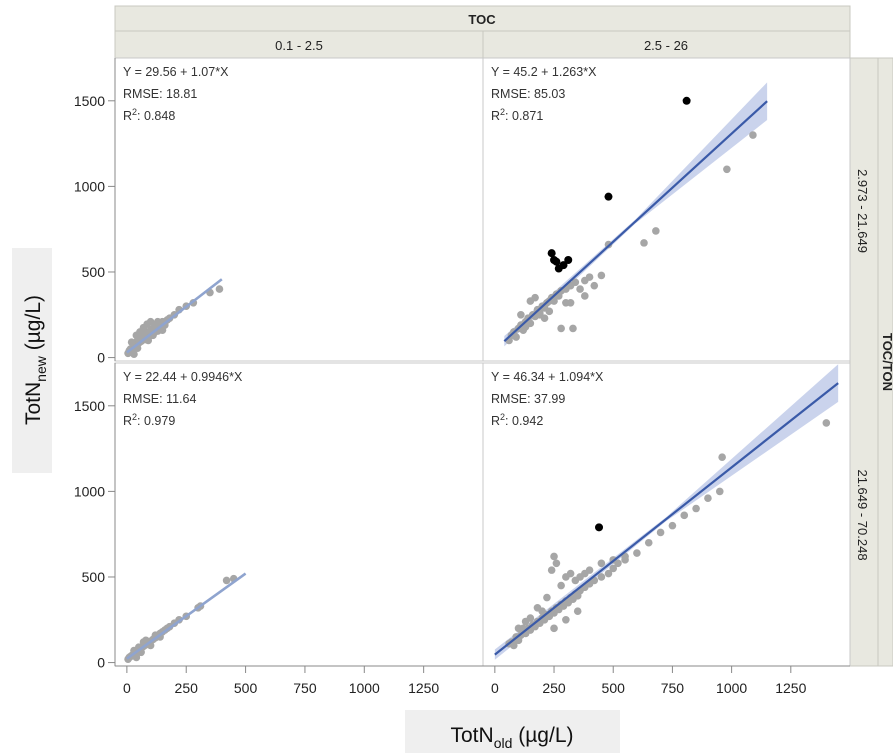 The image size is (893, 753). Describe the element at coordinates (528, 399) in the screenshot. I see `fit-rmse: RMSE: 37.99` at that location.